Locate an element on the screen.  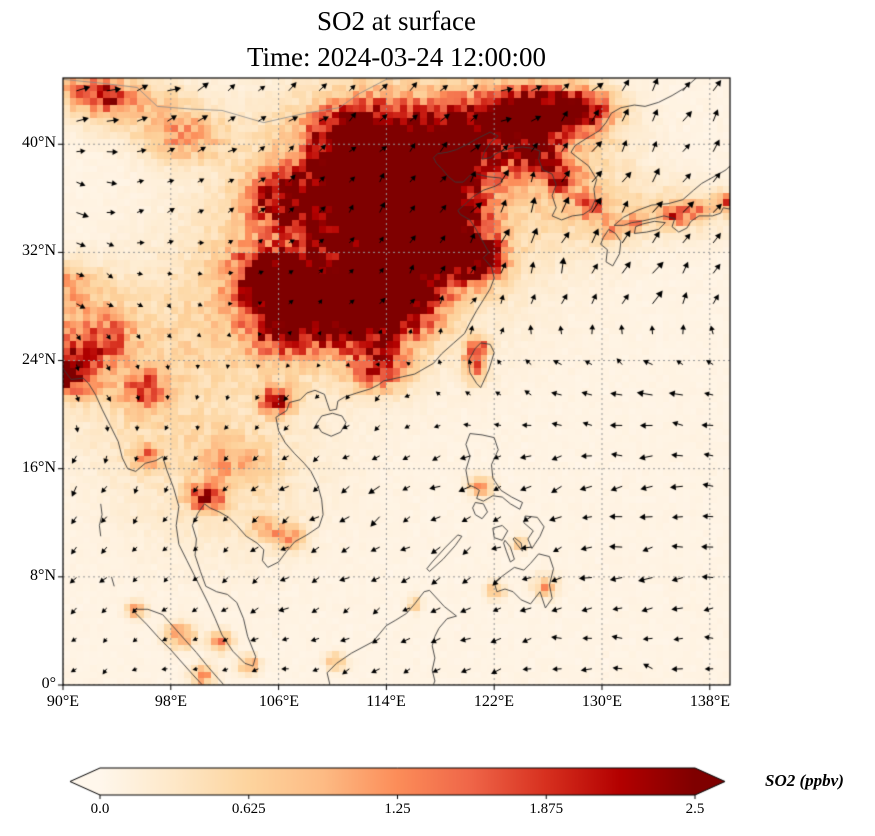
figure-subtitle: Time: 2024-03-24 12:00:00 is located at coordinates (396, 57).